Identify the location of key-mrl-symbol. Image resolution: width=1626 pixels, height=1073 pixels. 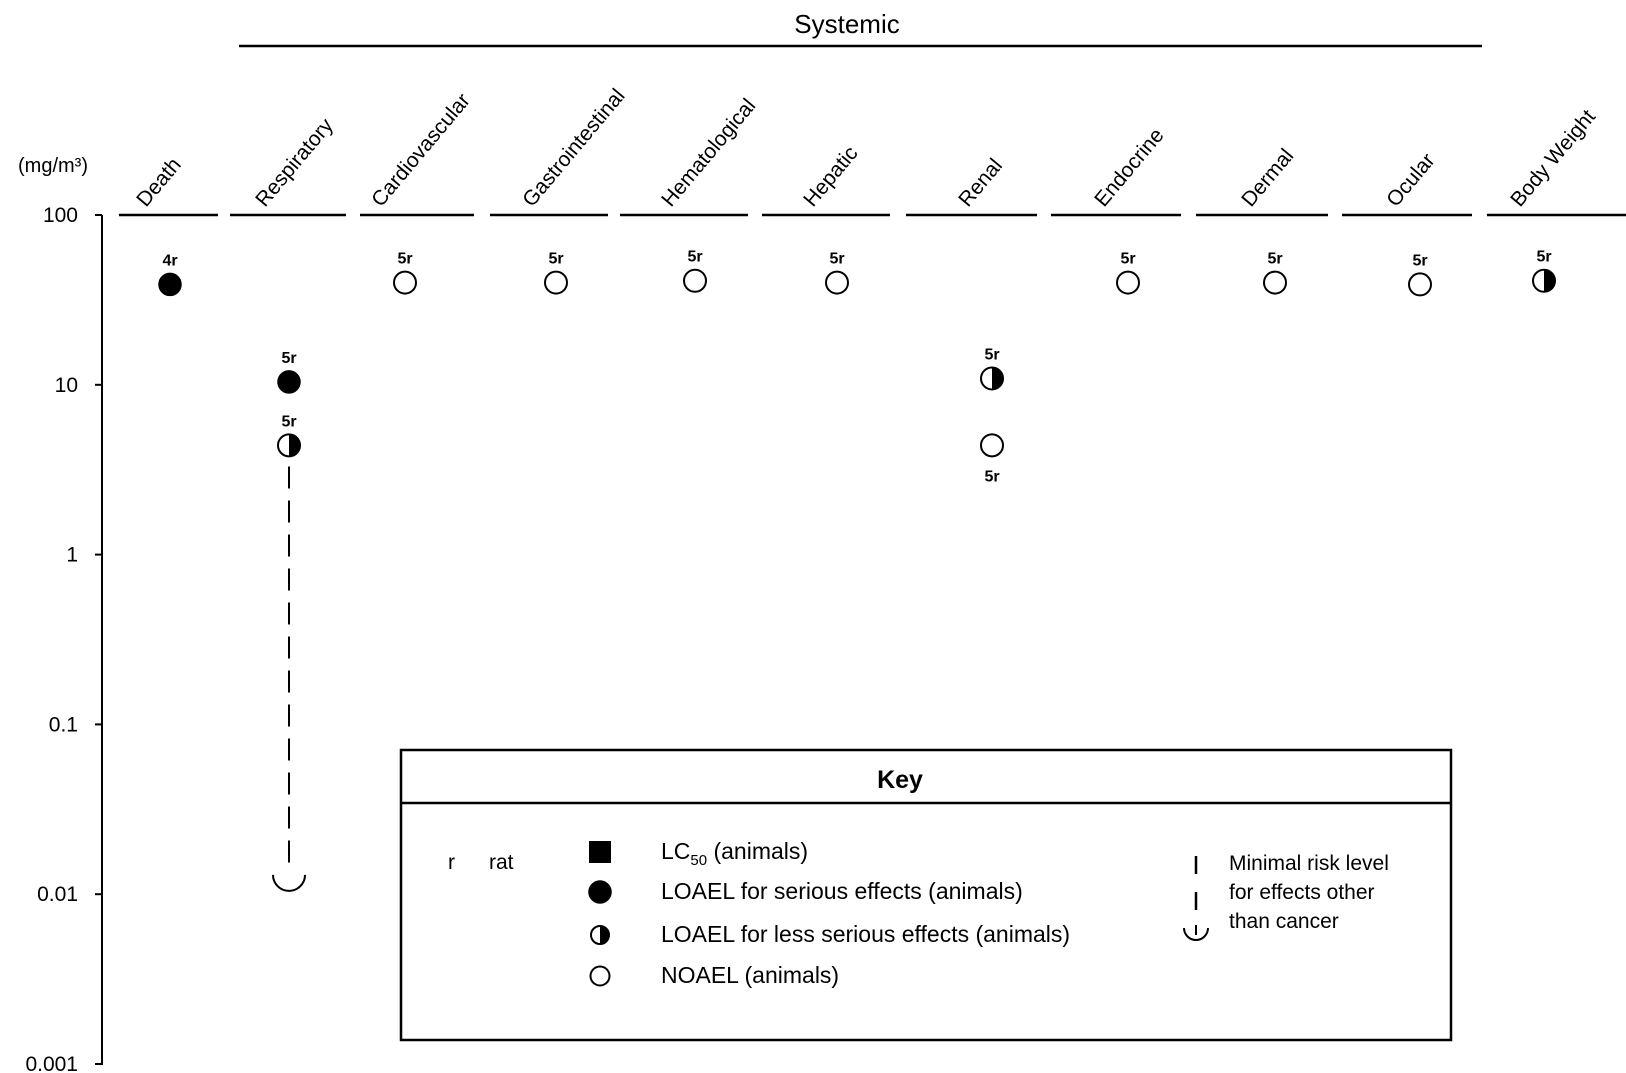
(1196, 898).